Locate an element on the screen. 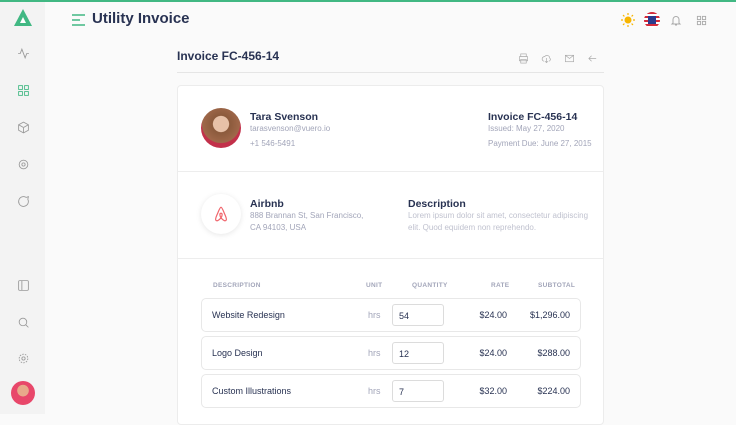 The width and height of the screenshot is (736, 425). col-subtotal: SUBTOTAL is located at coordinates (557, 285).